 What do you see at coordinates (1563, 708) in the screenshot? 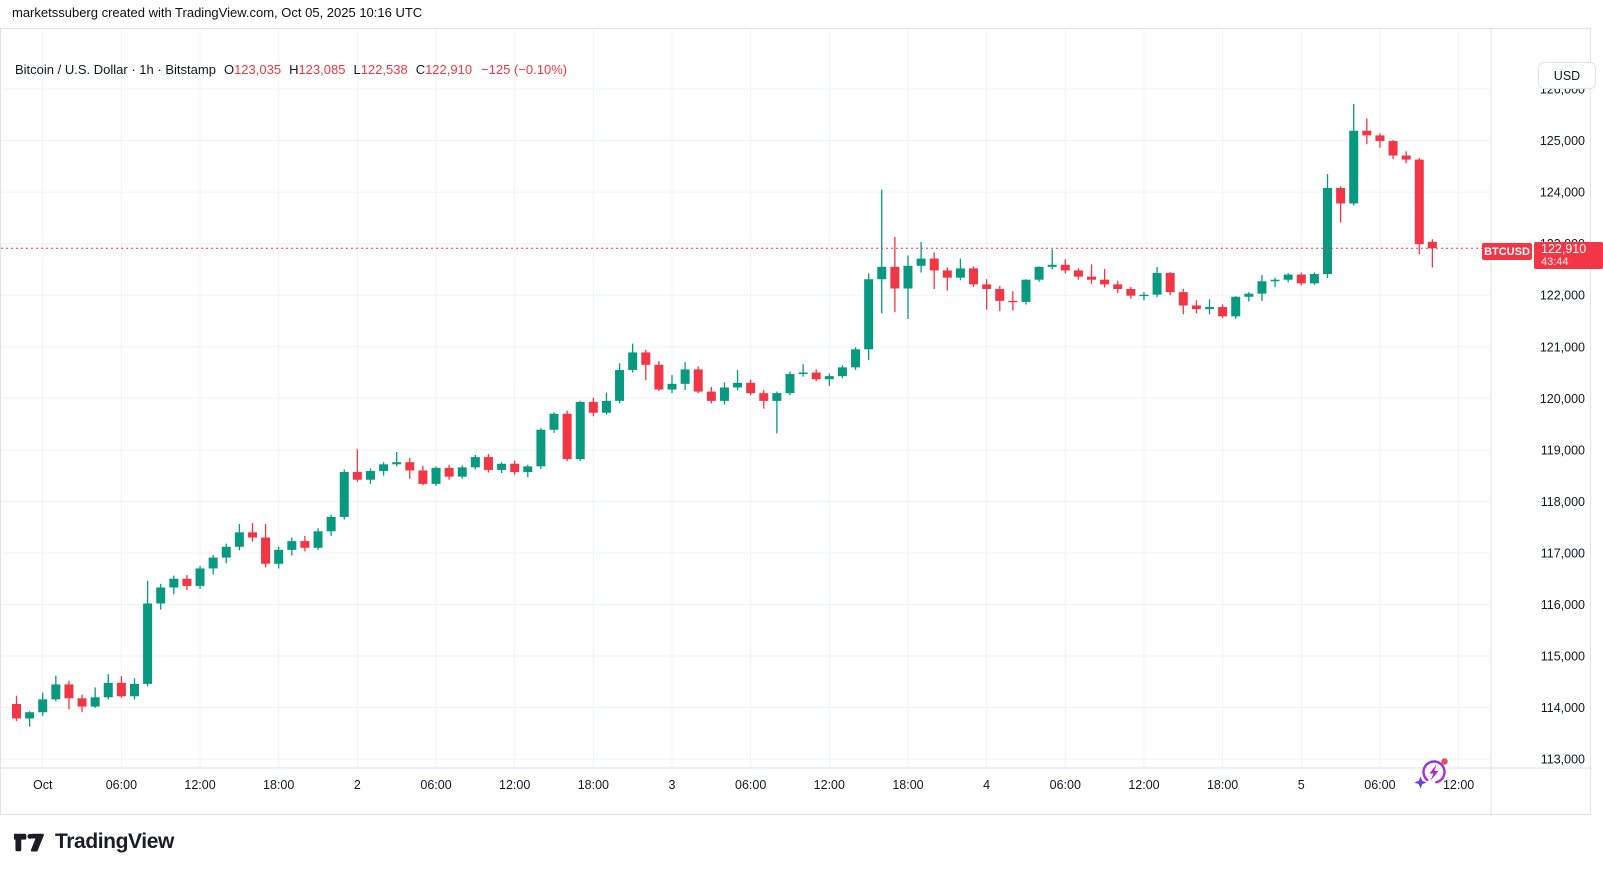
I see `price-axis-label: 114,000` at bounding box center [1563, 708].